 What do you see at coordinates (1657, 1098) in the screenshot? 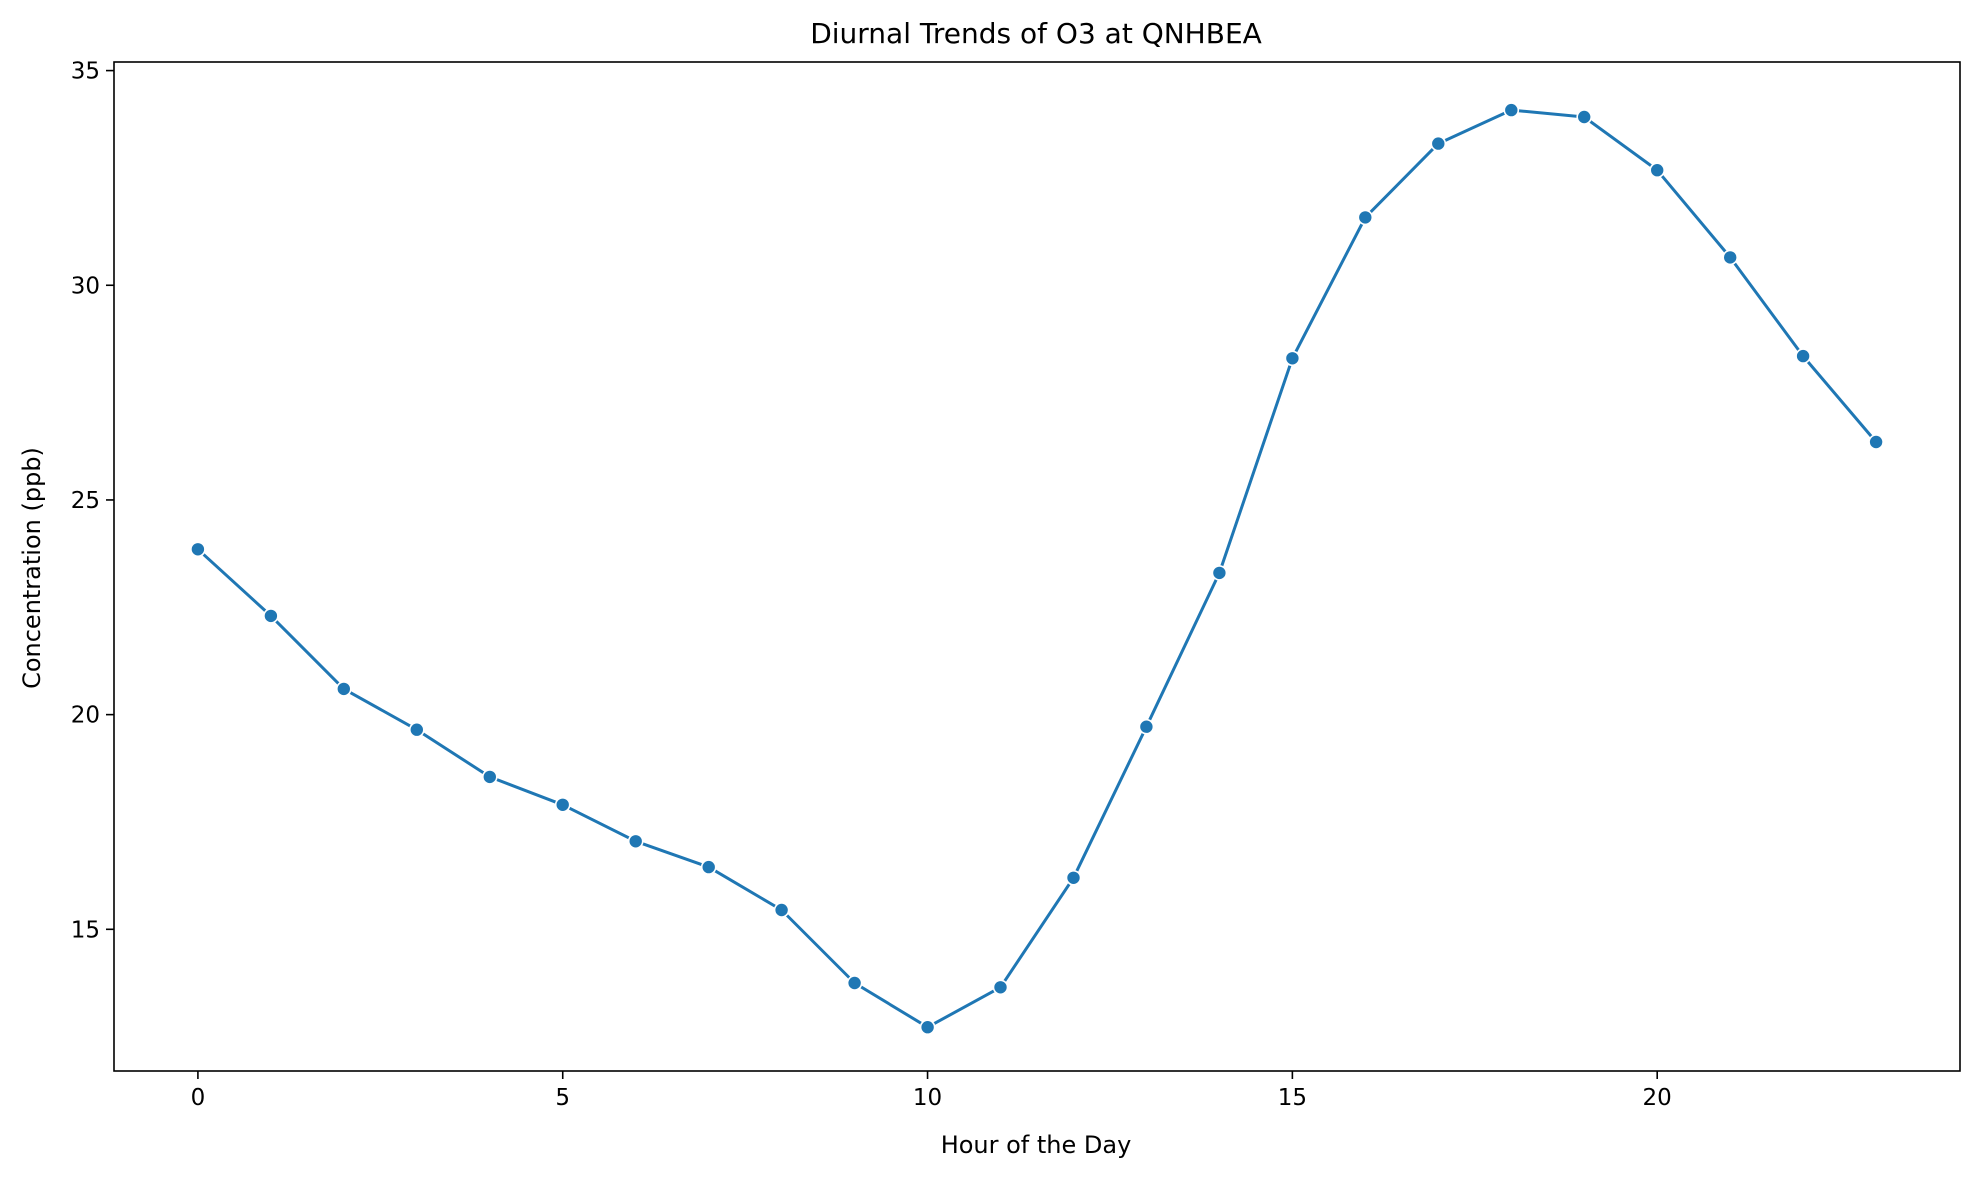
I see `x-tick-label: 20` at bounding box center [1657, 1098].